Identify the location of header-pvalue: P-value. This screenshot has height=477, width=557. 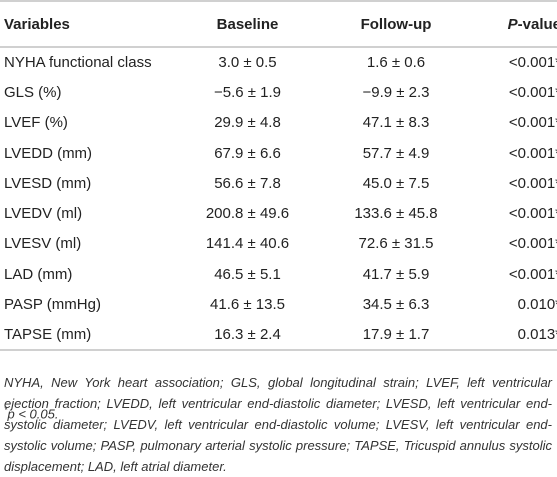
(514, 24).